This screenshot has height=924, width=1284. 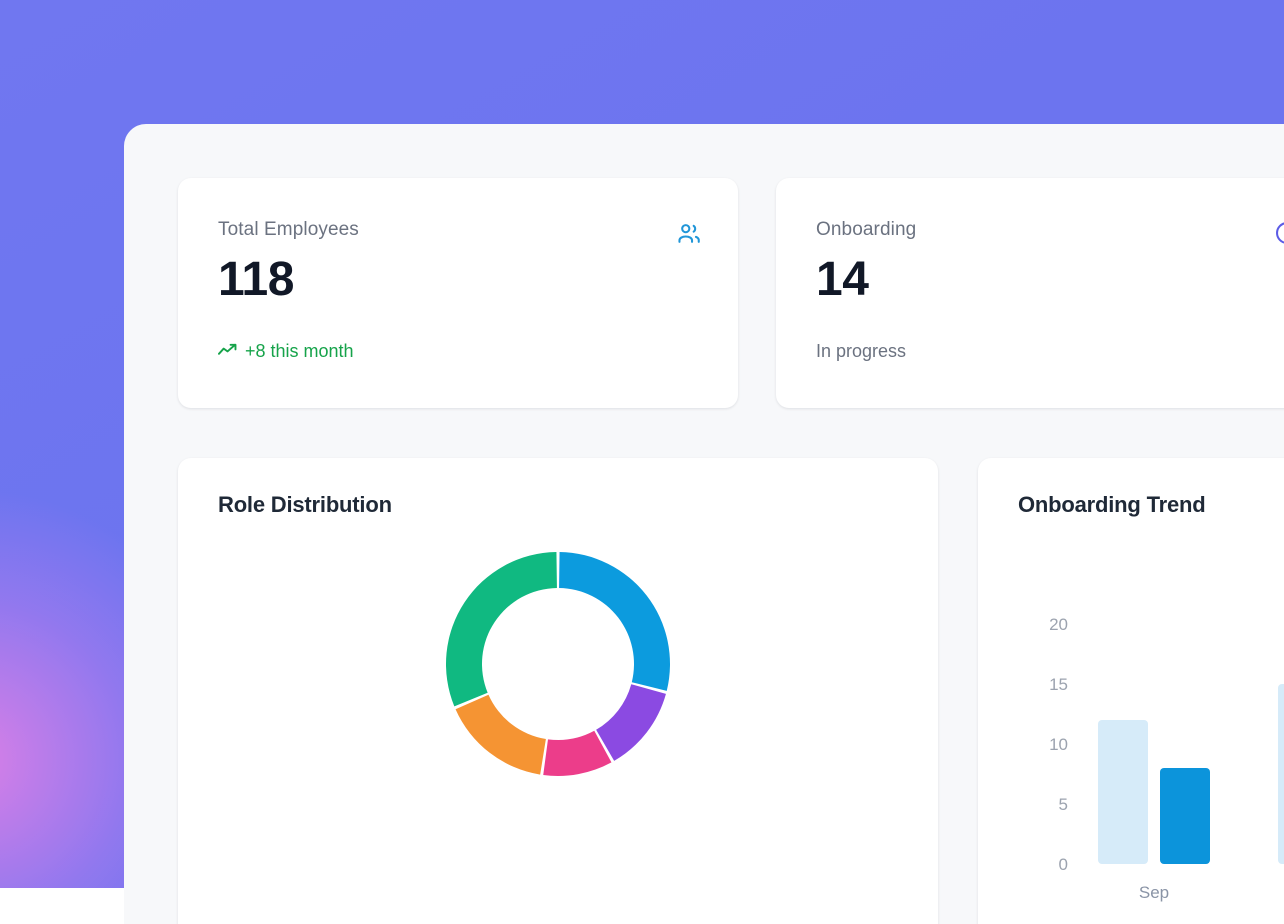 What do you see at coordinates (1279, 235) in the screenshot?
I see `clock-icon` at bounding box center [1279, 235].